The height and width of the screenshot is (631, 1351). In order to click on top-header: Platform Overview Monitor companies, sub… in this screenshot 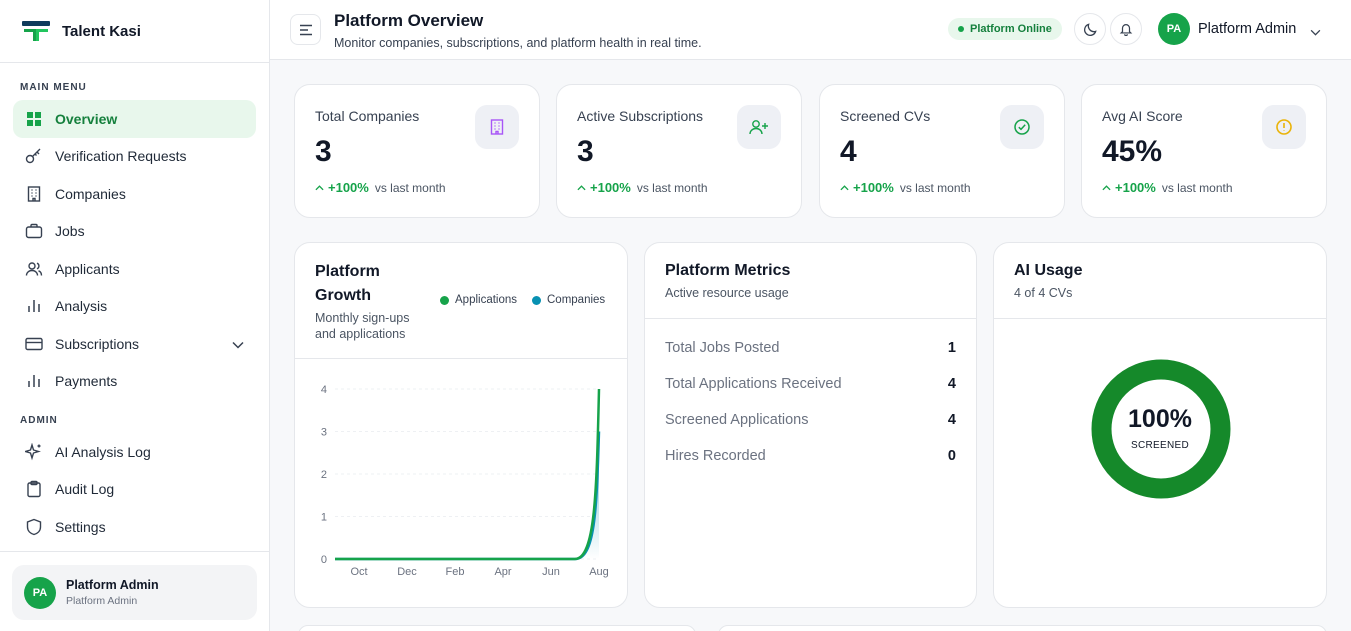, I will do `click(810, 30)`.